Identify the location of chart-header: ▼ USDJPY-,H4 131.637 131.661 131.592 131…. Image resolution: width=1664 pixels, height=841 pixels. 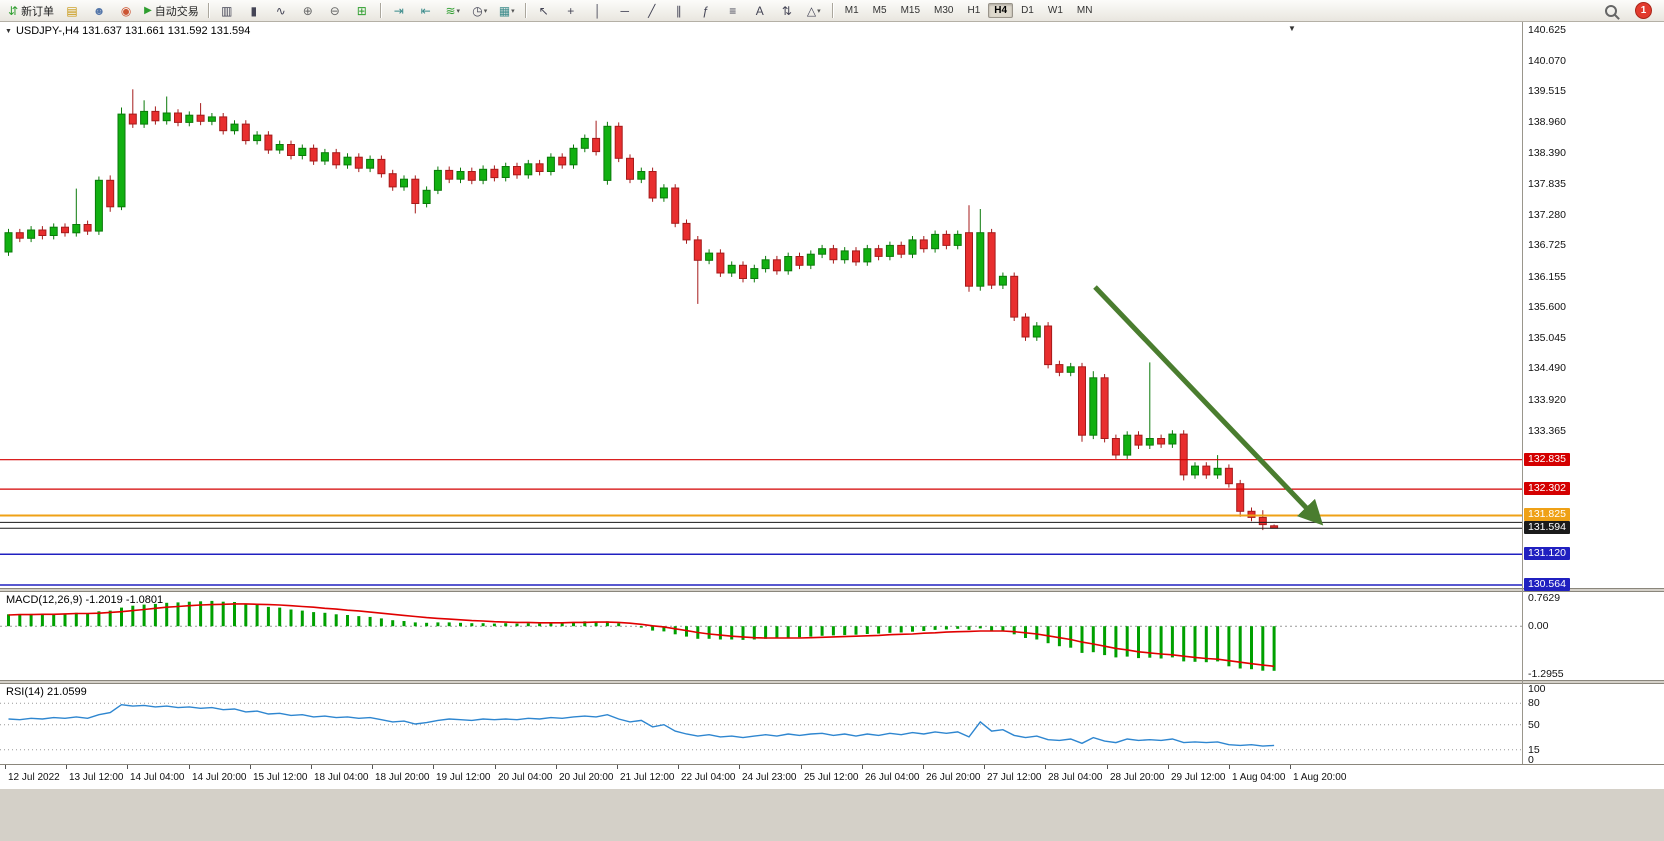
(127, 31).